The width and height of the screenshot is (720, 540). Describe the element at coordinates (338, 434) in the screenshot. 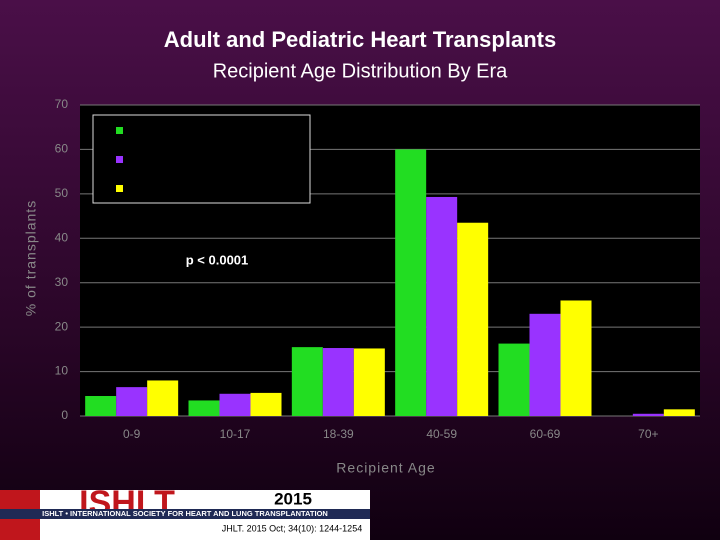

I see `x-tick-label: 18-39` at that location.